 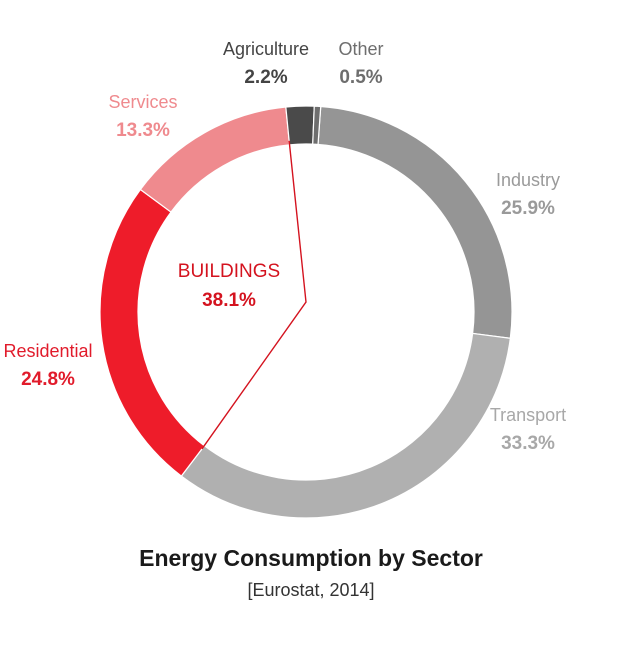 I want to click on label-other: Other, so click(x=360, y=49).